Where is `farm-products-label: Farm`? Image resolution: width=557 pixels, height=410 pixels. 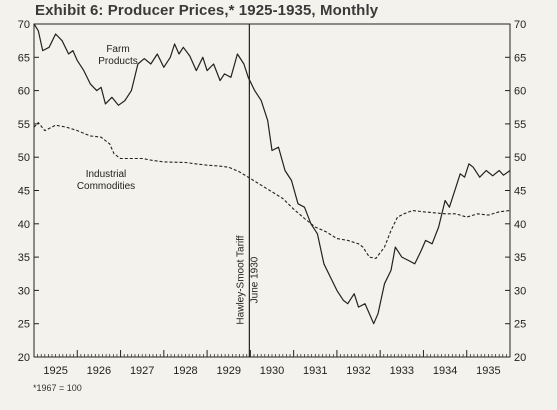
farm-products-label: Farm is located at coordinates (117, 49).